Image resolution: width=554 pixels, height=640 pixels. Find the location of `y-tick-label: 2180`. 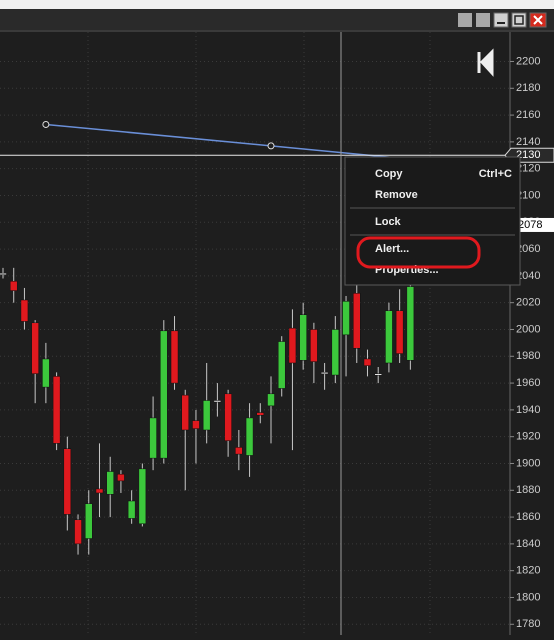

y-tick-label: 2180 is located at coordinates (528, 88).